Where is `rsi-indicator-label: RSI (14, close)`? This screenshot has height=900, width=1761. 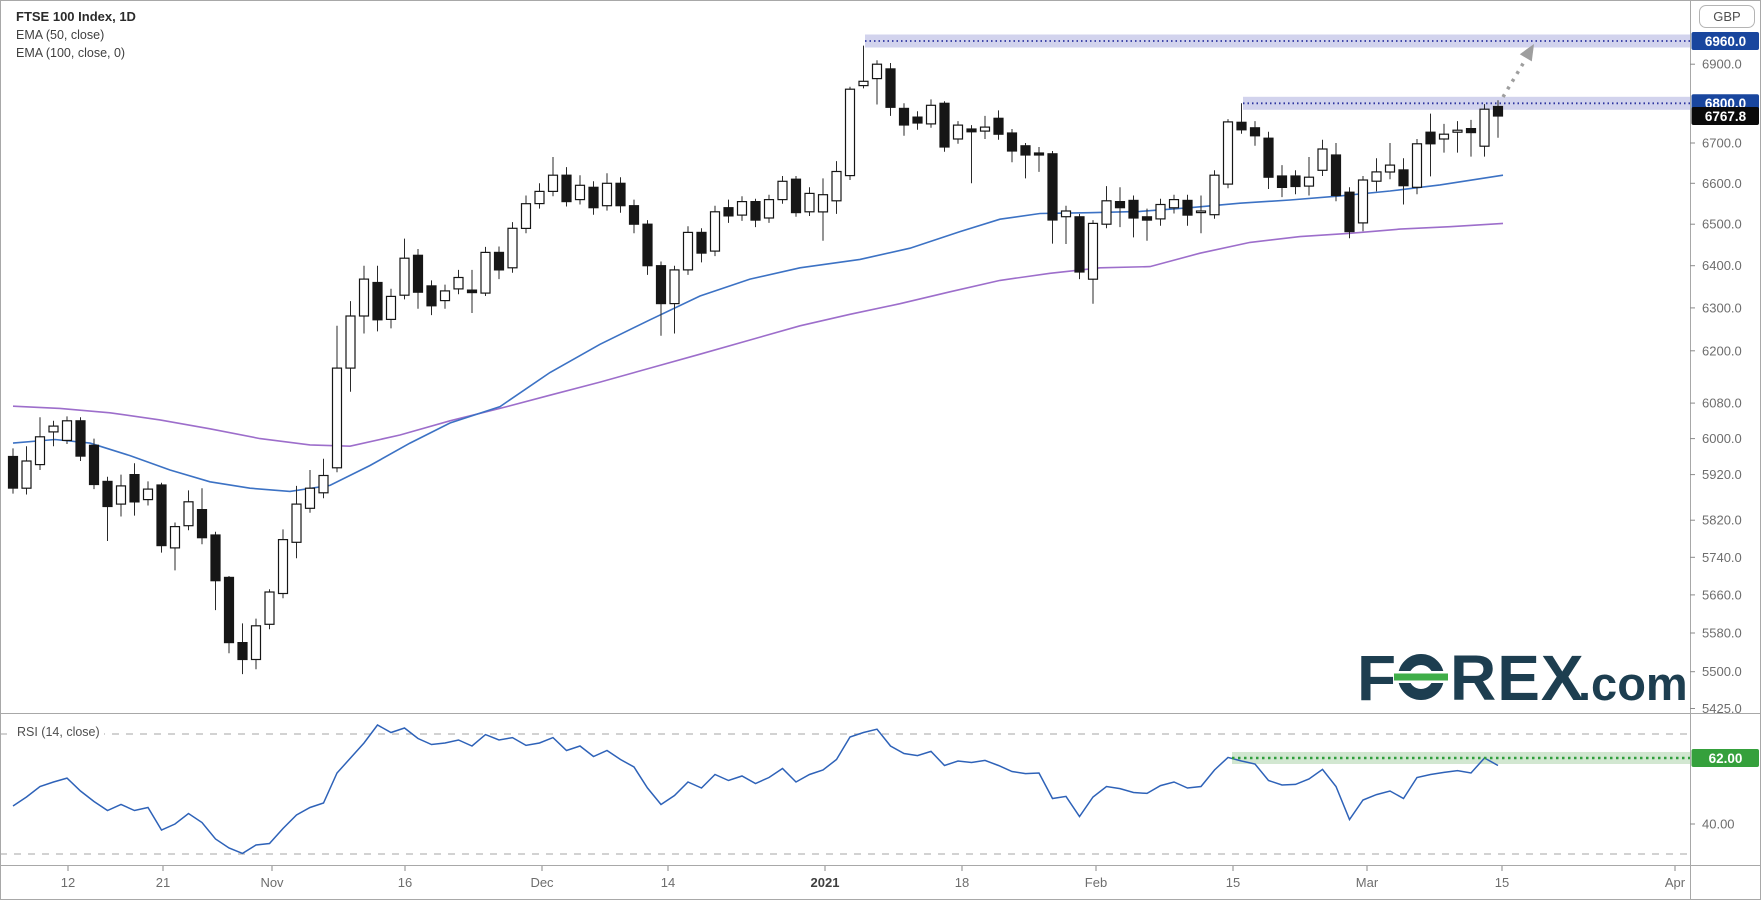
rsi-indicator-label: RSI (14, close) is located at coordinates (58, 732).